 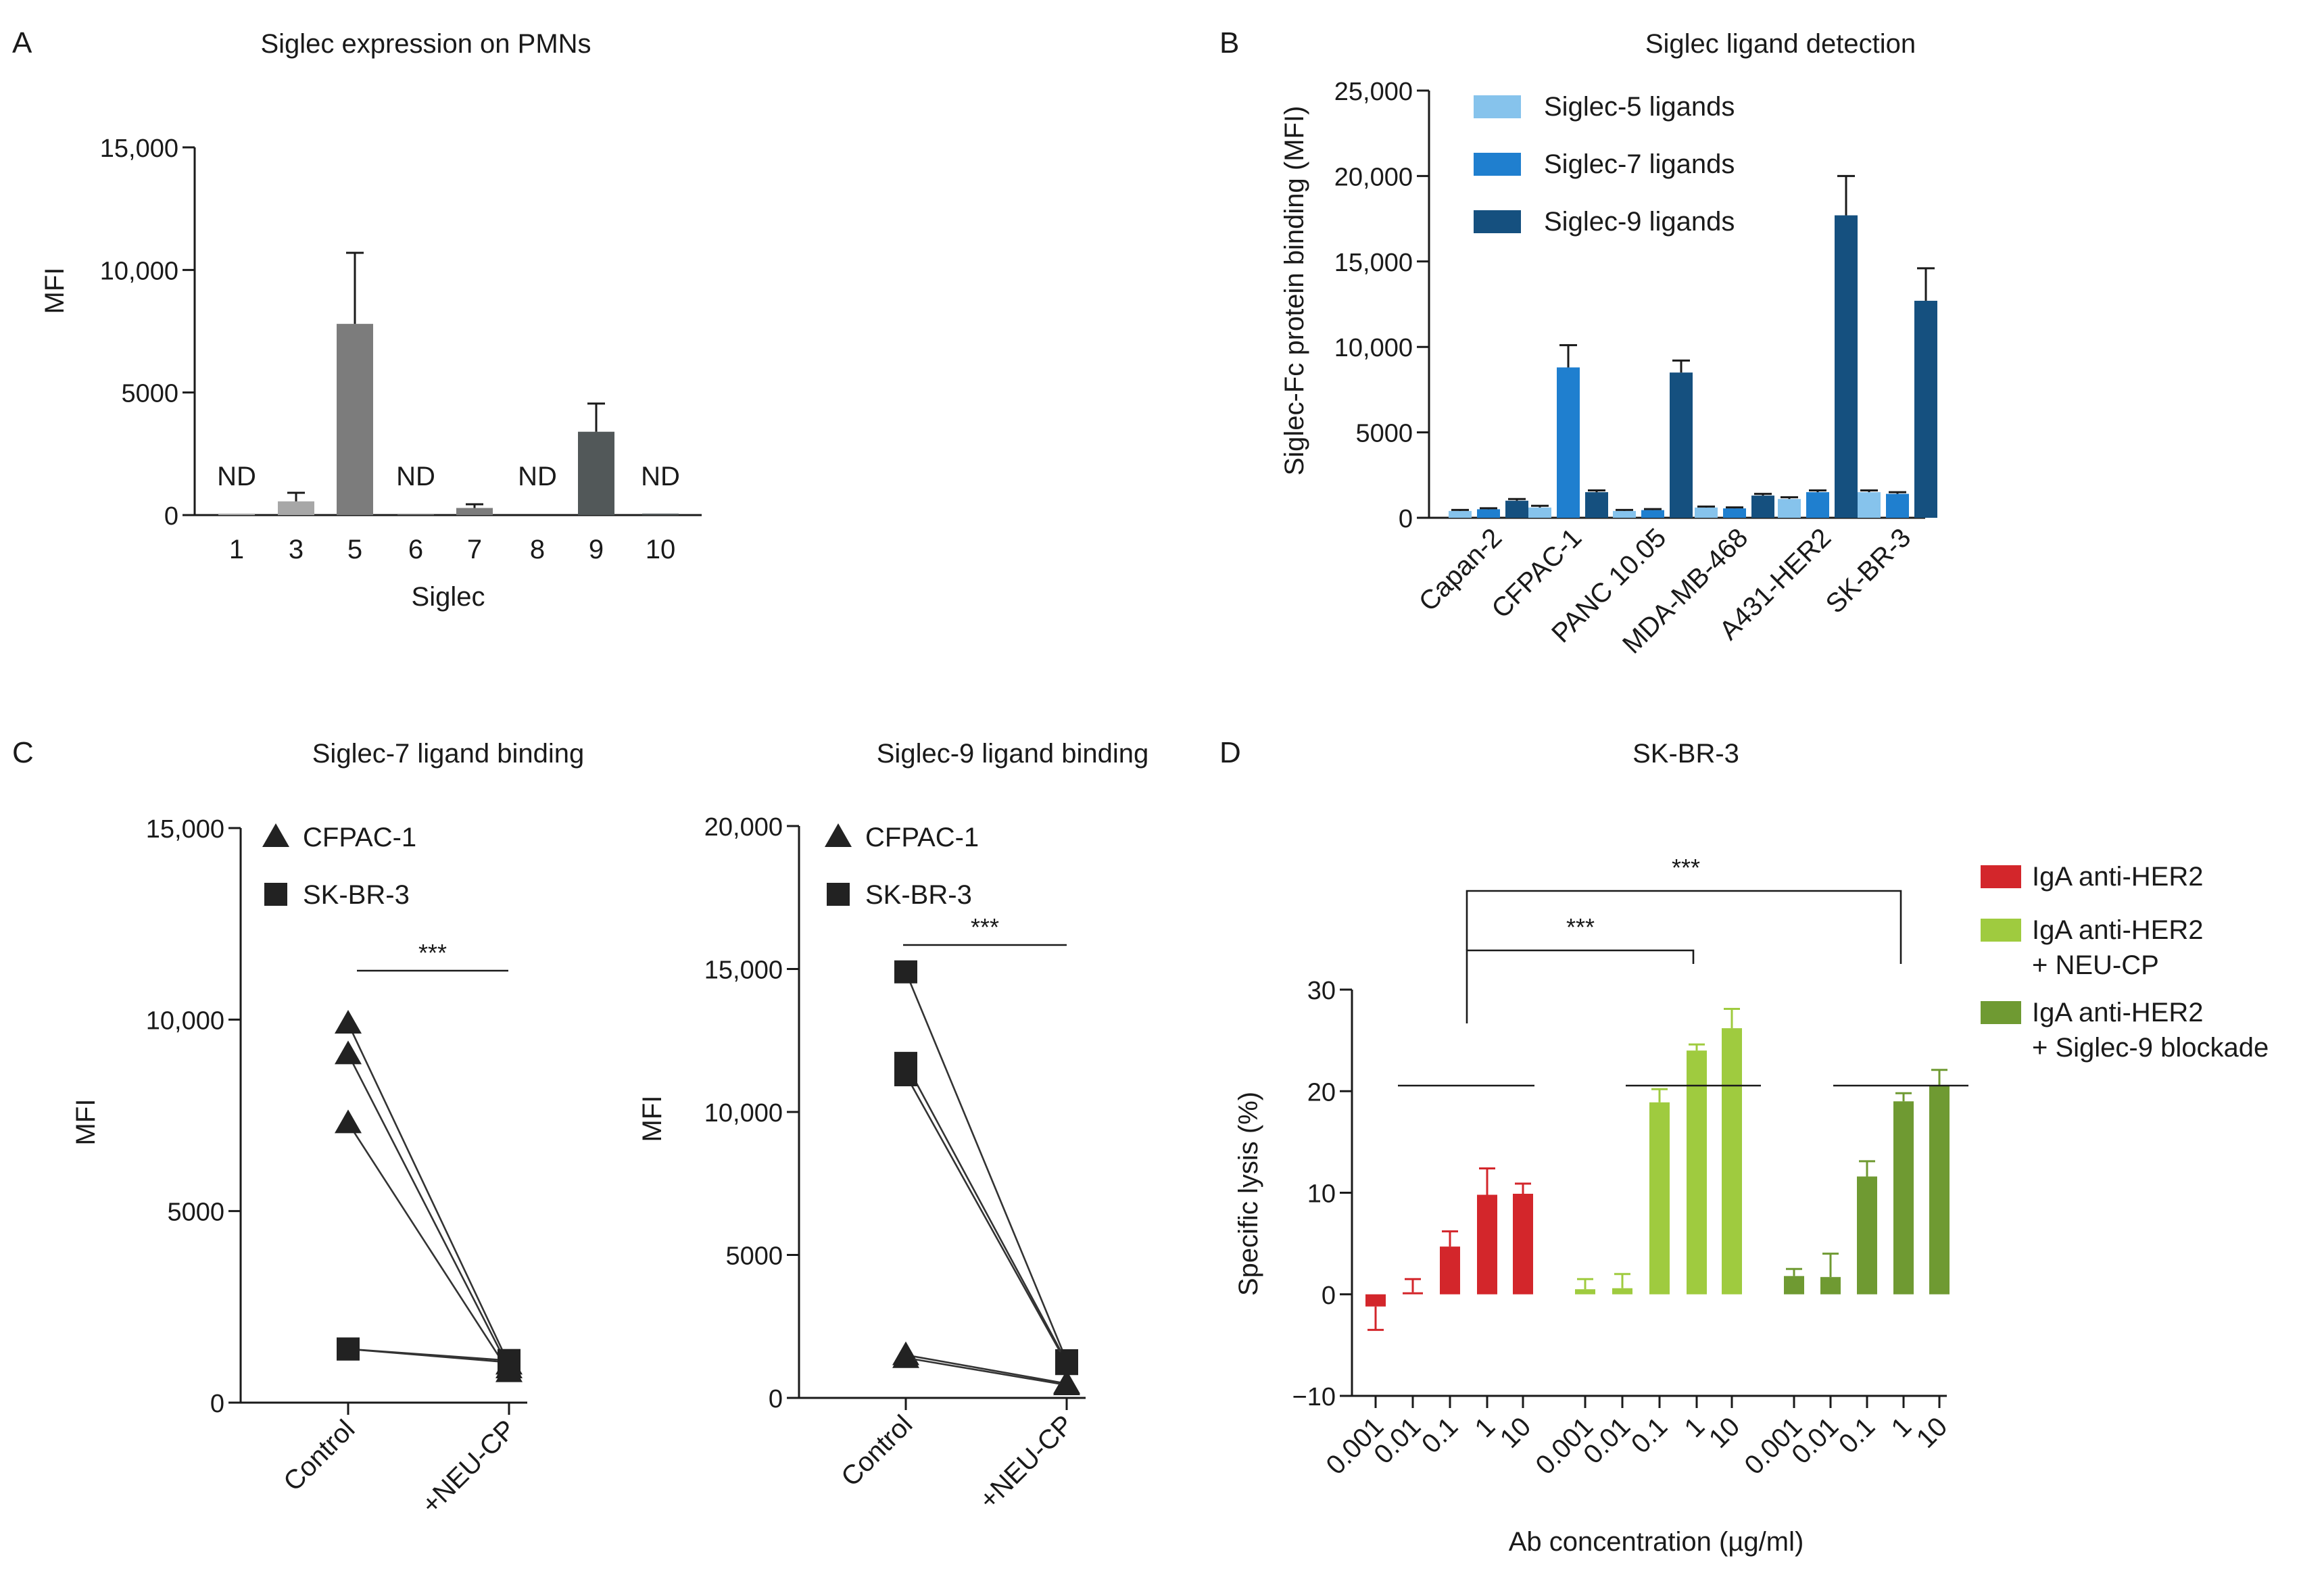 What do you see at coordinates (744, 971) in the screenshot?
I see `y-tick-label-C2: 15,000` at bounding box center [744, 971].